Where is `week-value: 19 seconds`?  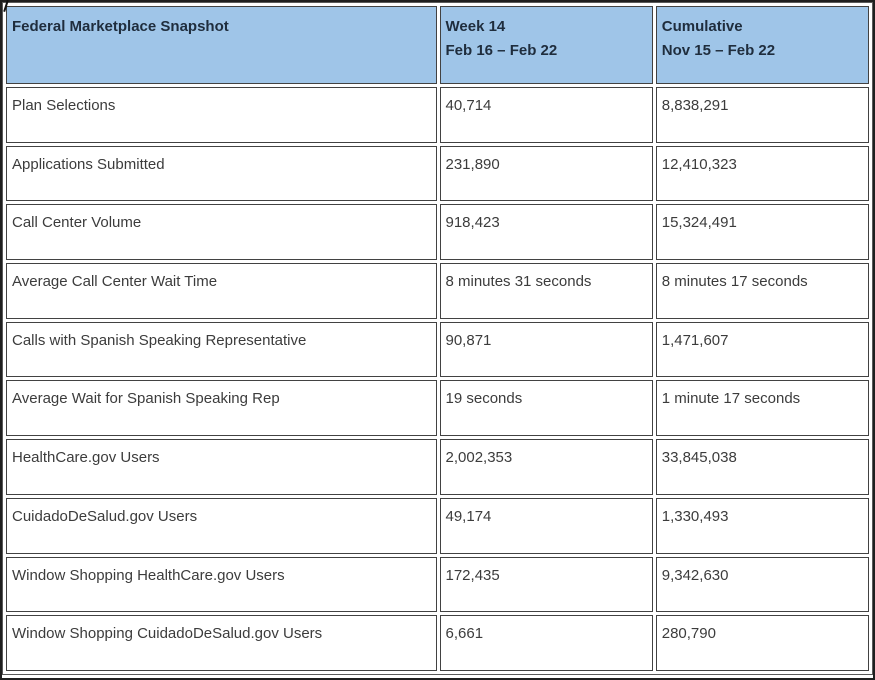 week-value: 19 seconds is located at coordinates (546, 408).